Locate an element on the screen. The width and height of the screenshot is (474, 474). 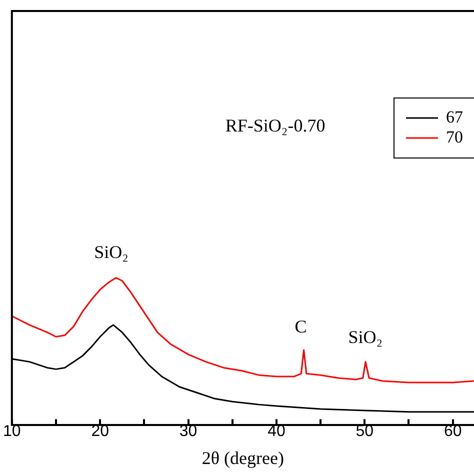
legend-label: 70 is located at coordinates (454, 136).